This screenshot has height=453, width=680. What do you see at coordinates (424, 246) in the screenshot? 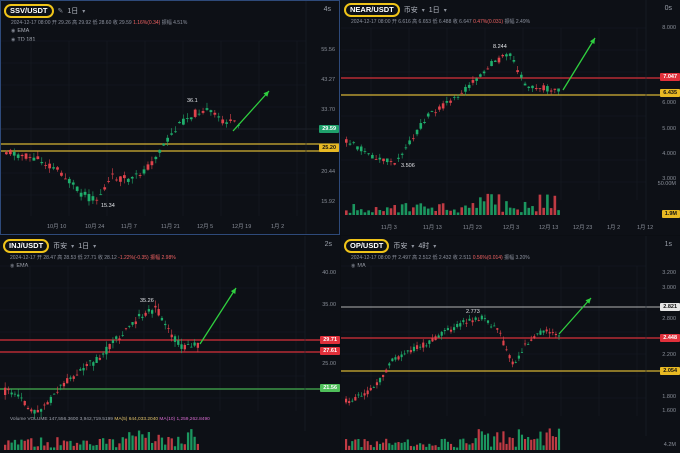
I see `interval-selector: 4时` at bounding box center [424, 246].